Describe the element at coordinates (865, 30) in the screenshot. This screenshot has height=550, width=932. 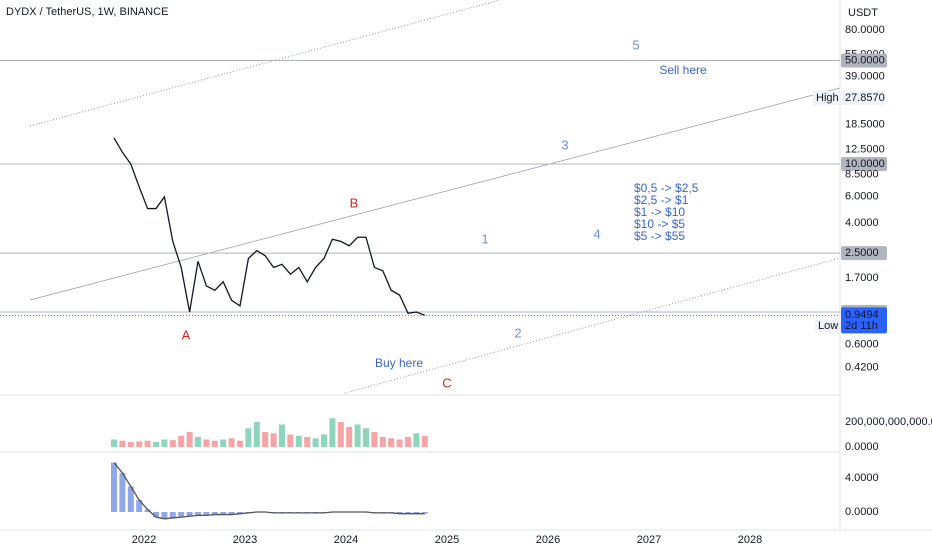
I see `y-tick-label: 80.0000` at that location.